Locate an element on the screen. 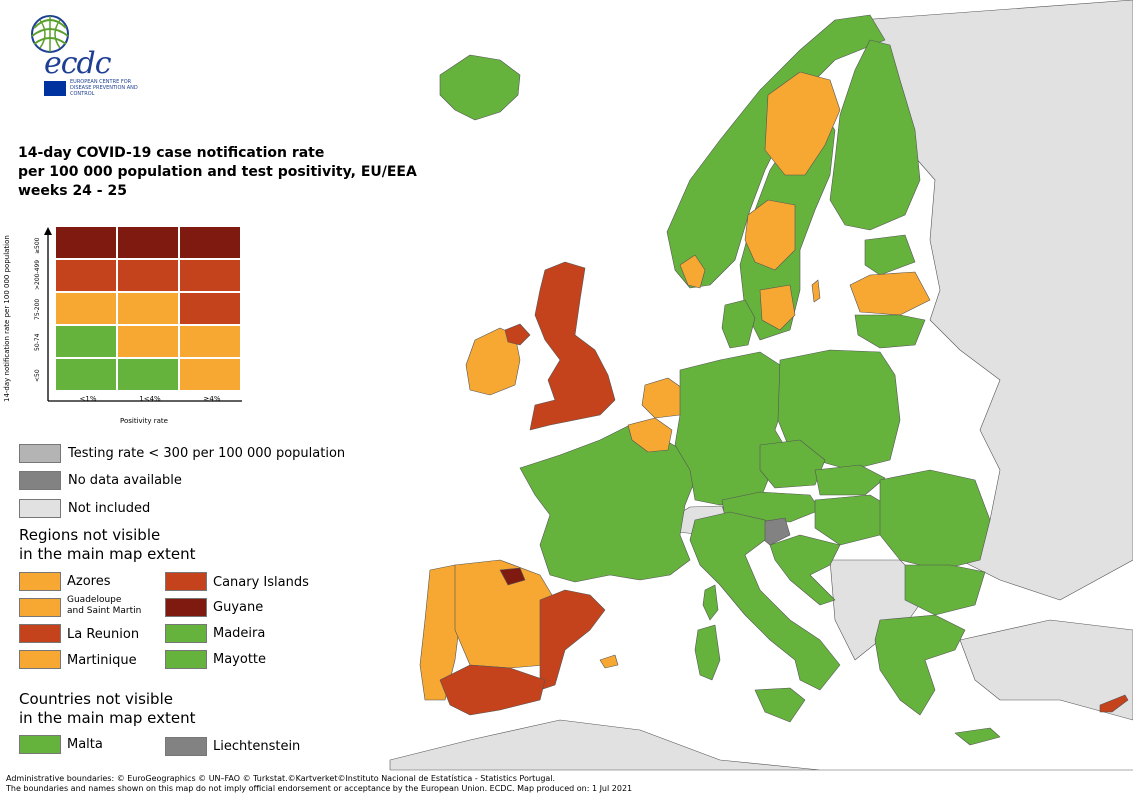 The height and width of the screenshot is (800, 1133). legend-swatch-liechtenstein is located at coordinates (186, 746).